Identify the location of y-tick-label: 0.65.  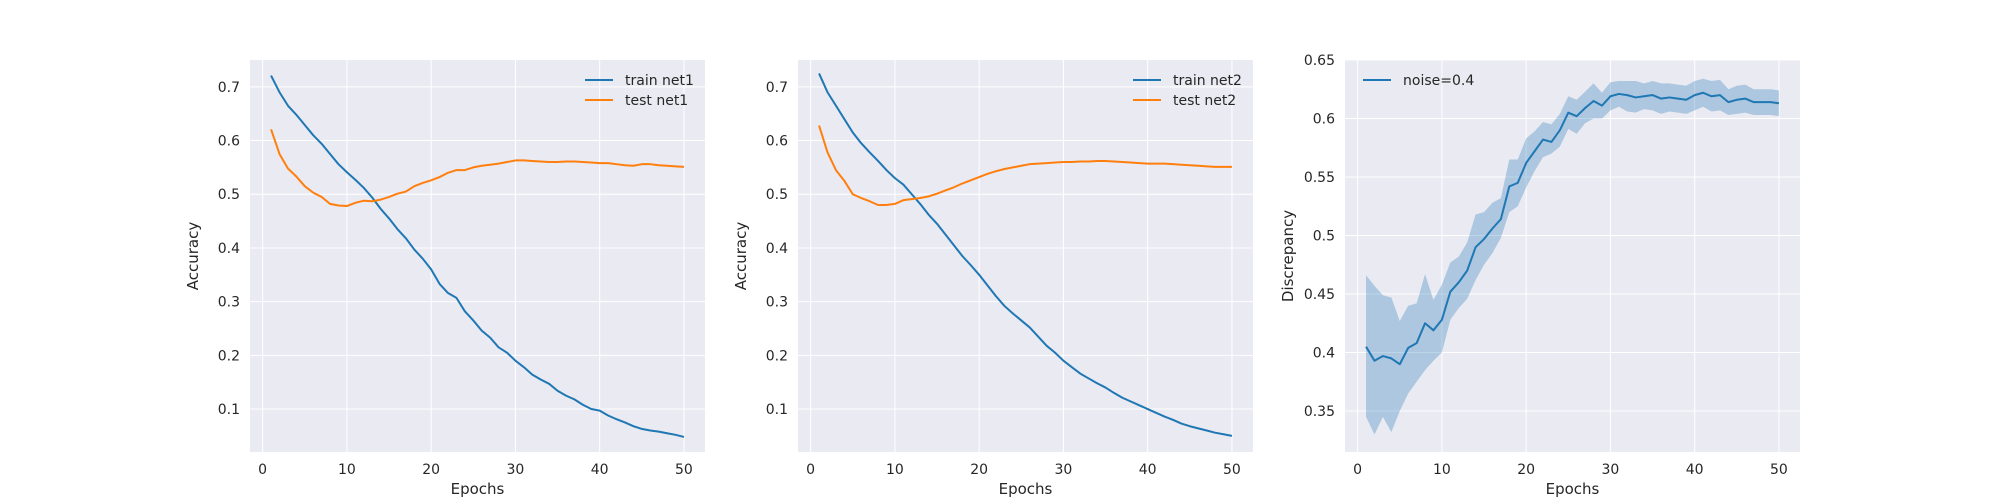
(1319, 61).